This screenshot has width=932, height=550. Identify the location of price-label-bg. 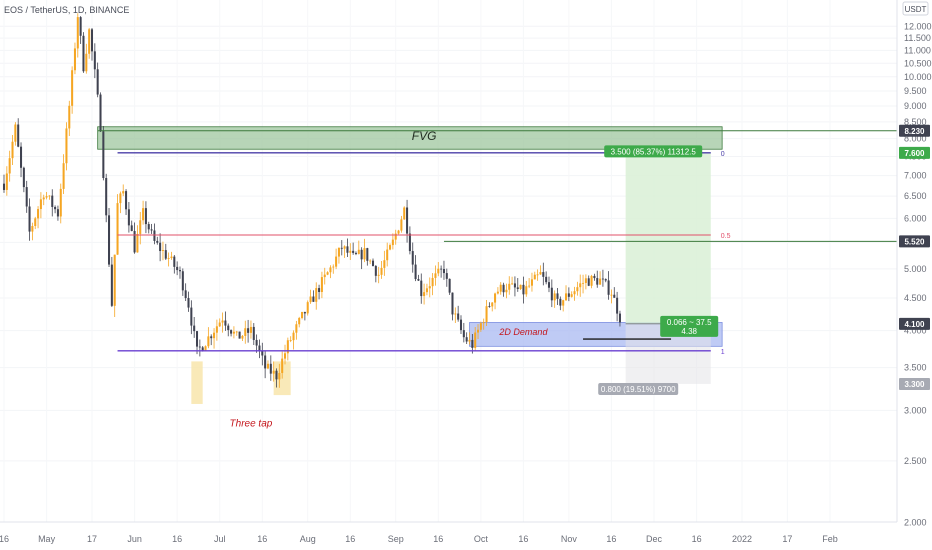
(914, 130).